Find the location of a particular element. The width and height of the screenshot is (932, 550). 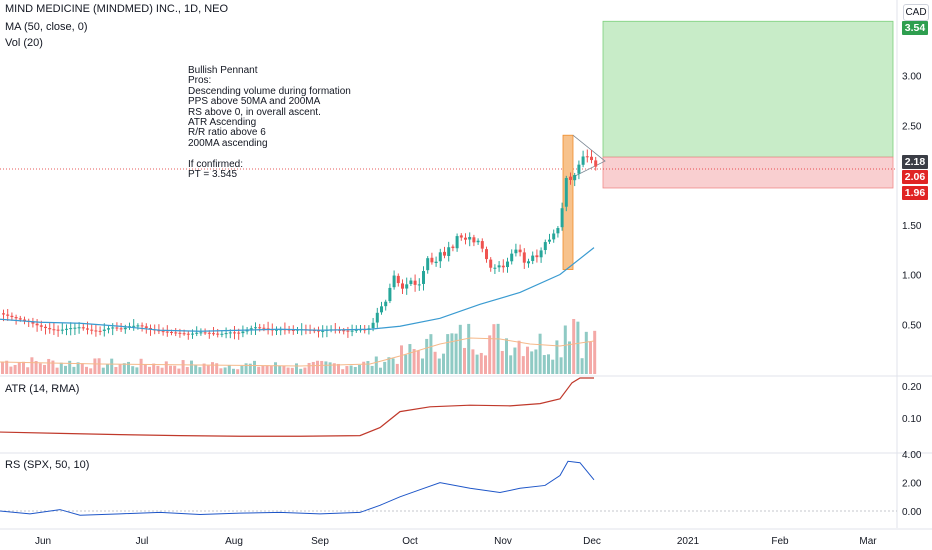

time-tick-label: 2021 is located at coordinates (688, 541).